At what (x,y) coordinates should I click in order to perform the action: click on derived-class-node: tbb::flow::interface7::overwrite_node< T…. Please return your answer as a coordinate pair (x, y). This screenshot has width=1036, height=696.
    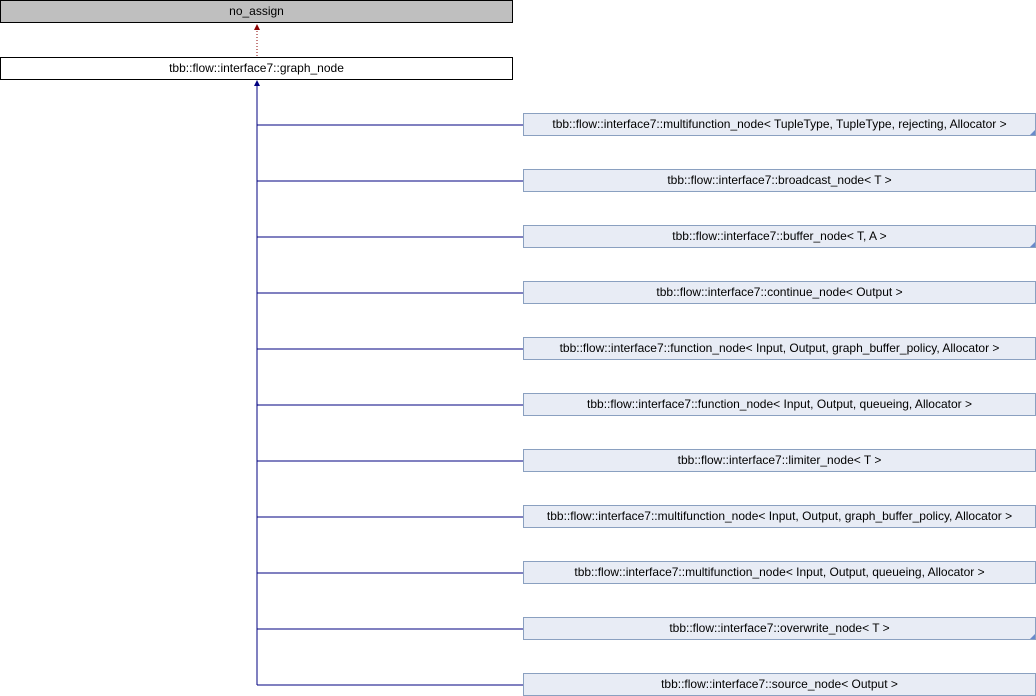
    Looking at the image, I should click on (779, 628).